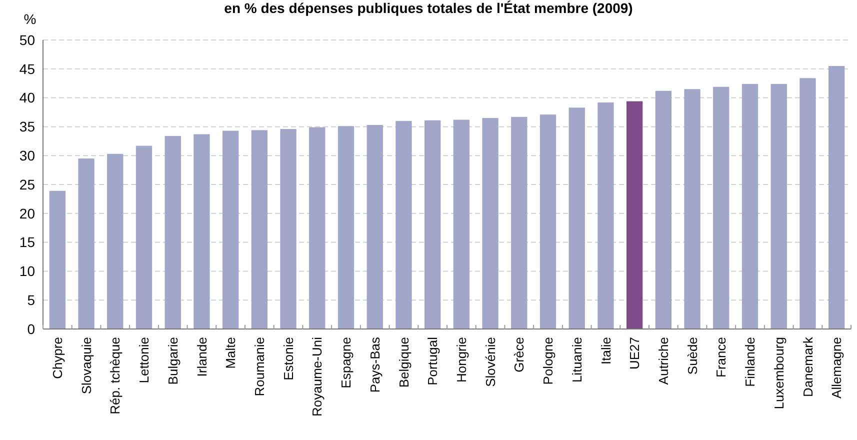  I want to click on x-tick-label: Luxembourg, so click(778, 373).